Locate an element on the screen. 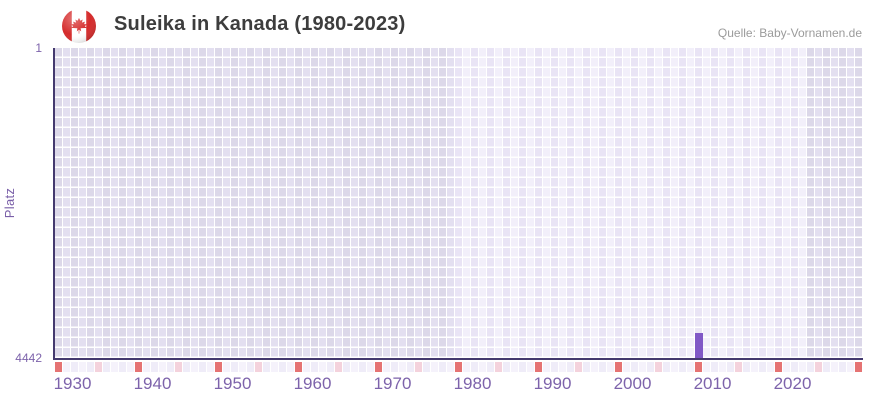 Image resolution: width=873 pixels, height=402 pixels. axis-marker-strip is located at coordinates (459, 367).